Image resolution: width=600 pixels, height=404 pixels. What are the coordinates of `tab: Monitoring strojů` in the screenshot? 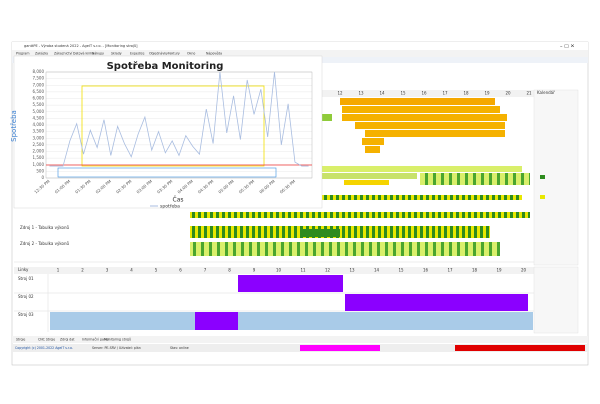 It's located at (117, 340).